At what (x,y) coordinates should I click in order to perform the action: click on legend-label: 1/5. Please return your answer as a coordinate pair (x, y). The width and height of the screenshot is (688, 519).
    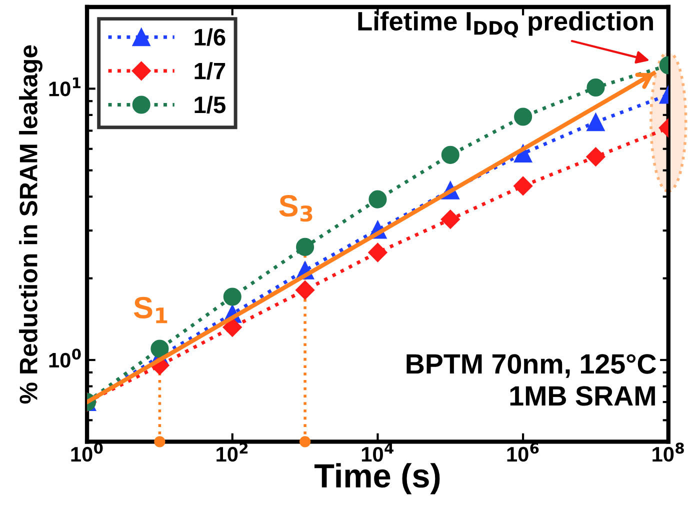
    Looking at the image, I should click on (210, 105).